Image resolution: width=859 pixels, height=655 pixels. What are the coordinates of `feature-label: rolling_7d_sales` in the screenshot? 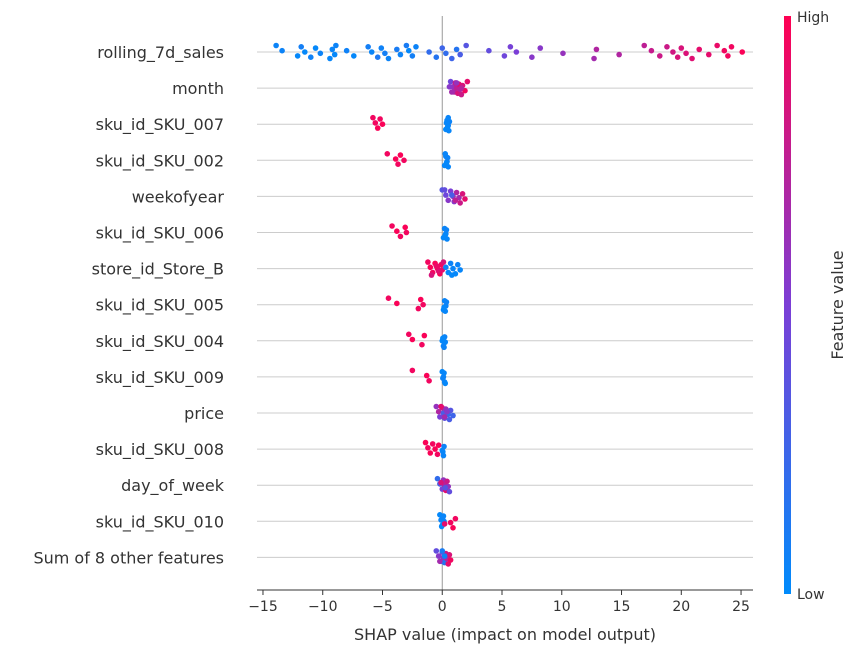 It's located at (160, 53).